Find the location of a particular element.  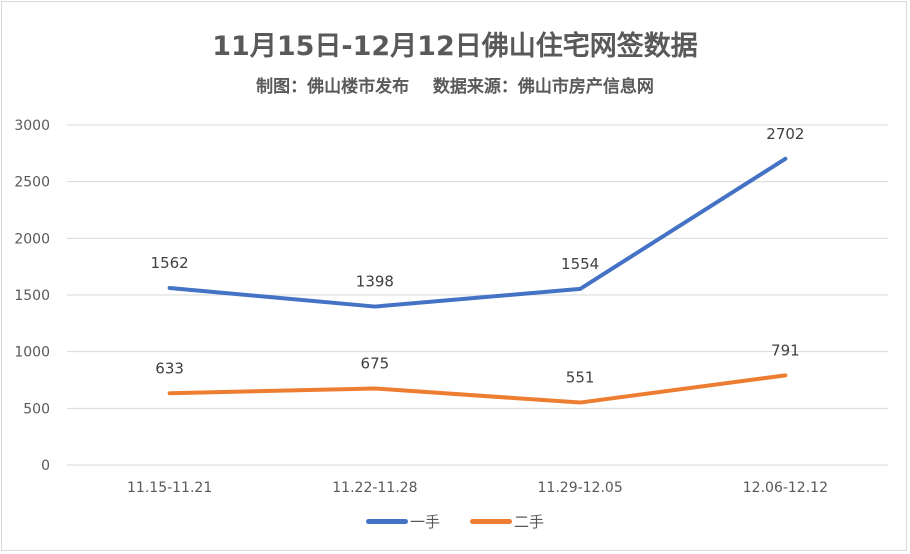

data-label: 1398 is located at coordinates (375, 282).